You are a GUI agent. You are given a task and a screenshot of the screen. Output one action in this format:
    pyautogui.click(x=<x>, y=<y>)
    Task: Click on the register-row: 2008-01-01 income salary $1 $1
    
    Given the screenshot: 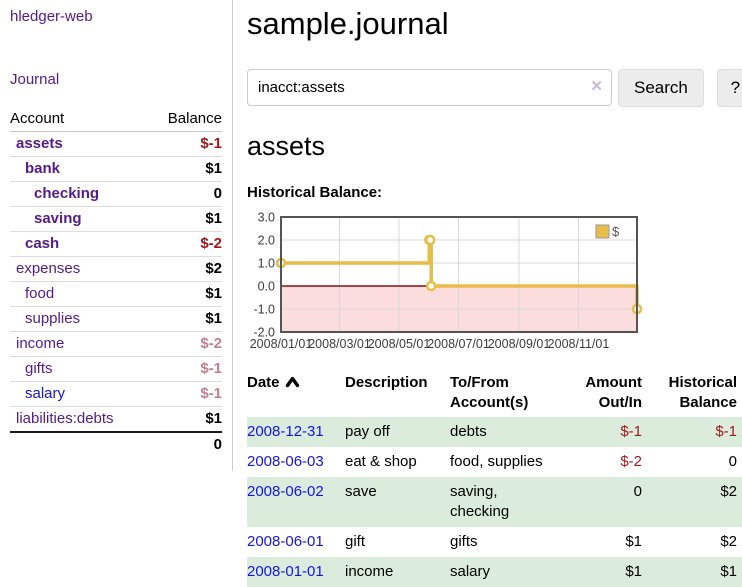 What is the action you would take?
    pyautogui.click(x=494, y=572)
    